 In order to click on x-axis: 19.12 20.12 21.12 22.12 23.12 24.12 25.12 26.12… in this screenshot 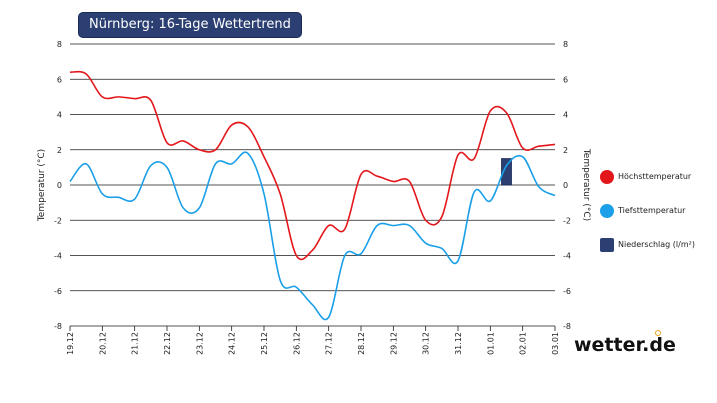, I will do `click(313, 340)`.